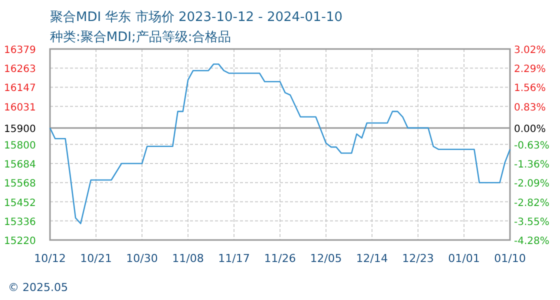 This screenshot has width=560, height=300. What do you see at coordinates (372, 258) in the screenshot?
I see `x-tick-label: 12/14` at bounding box center [372, 258].